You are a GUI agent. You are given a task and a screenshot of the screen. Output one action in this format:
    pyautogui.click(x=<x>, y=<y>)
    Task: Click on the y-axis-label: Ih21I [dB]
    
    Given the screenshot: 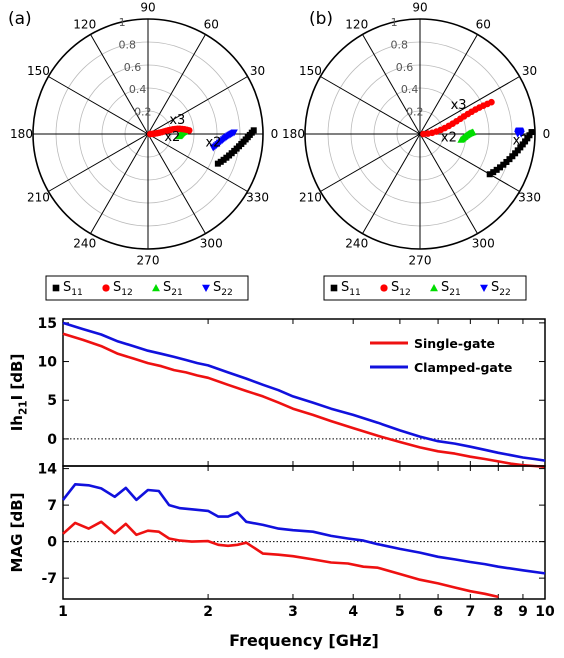 What is the action you would take?
    pyautogui.click(x=19, y=393)
    